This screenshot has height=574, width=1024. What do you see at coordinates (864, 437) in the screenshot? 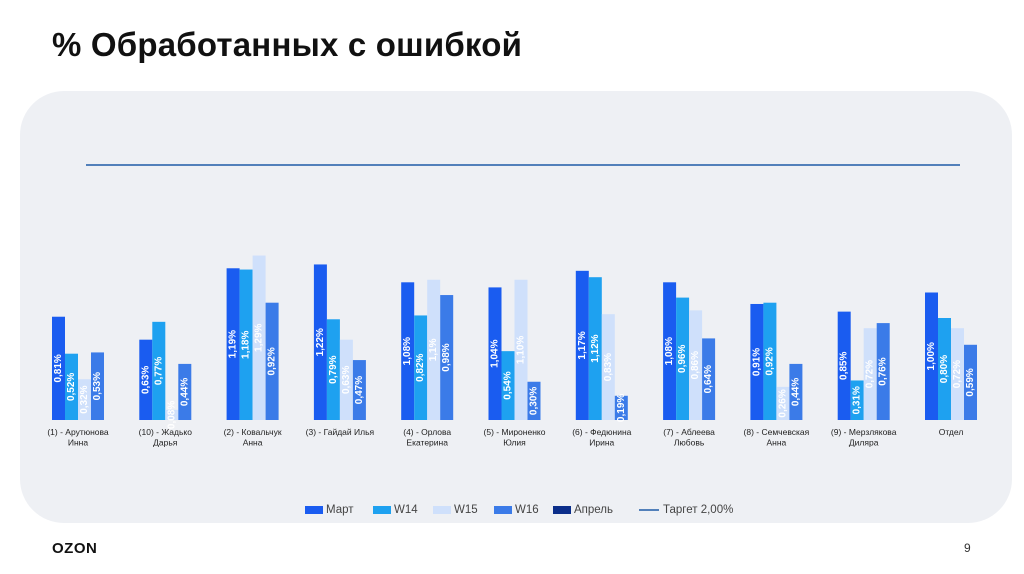
I see `category-label: (9) - Мерзлякова Диляра` at bounding box center [864, 437].